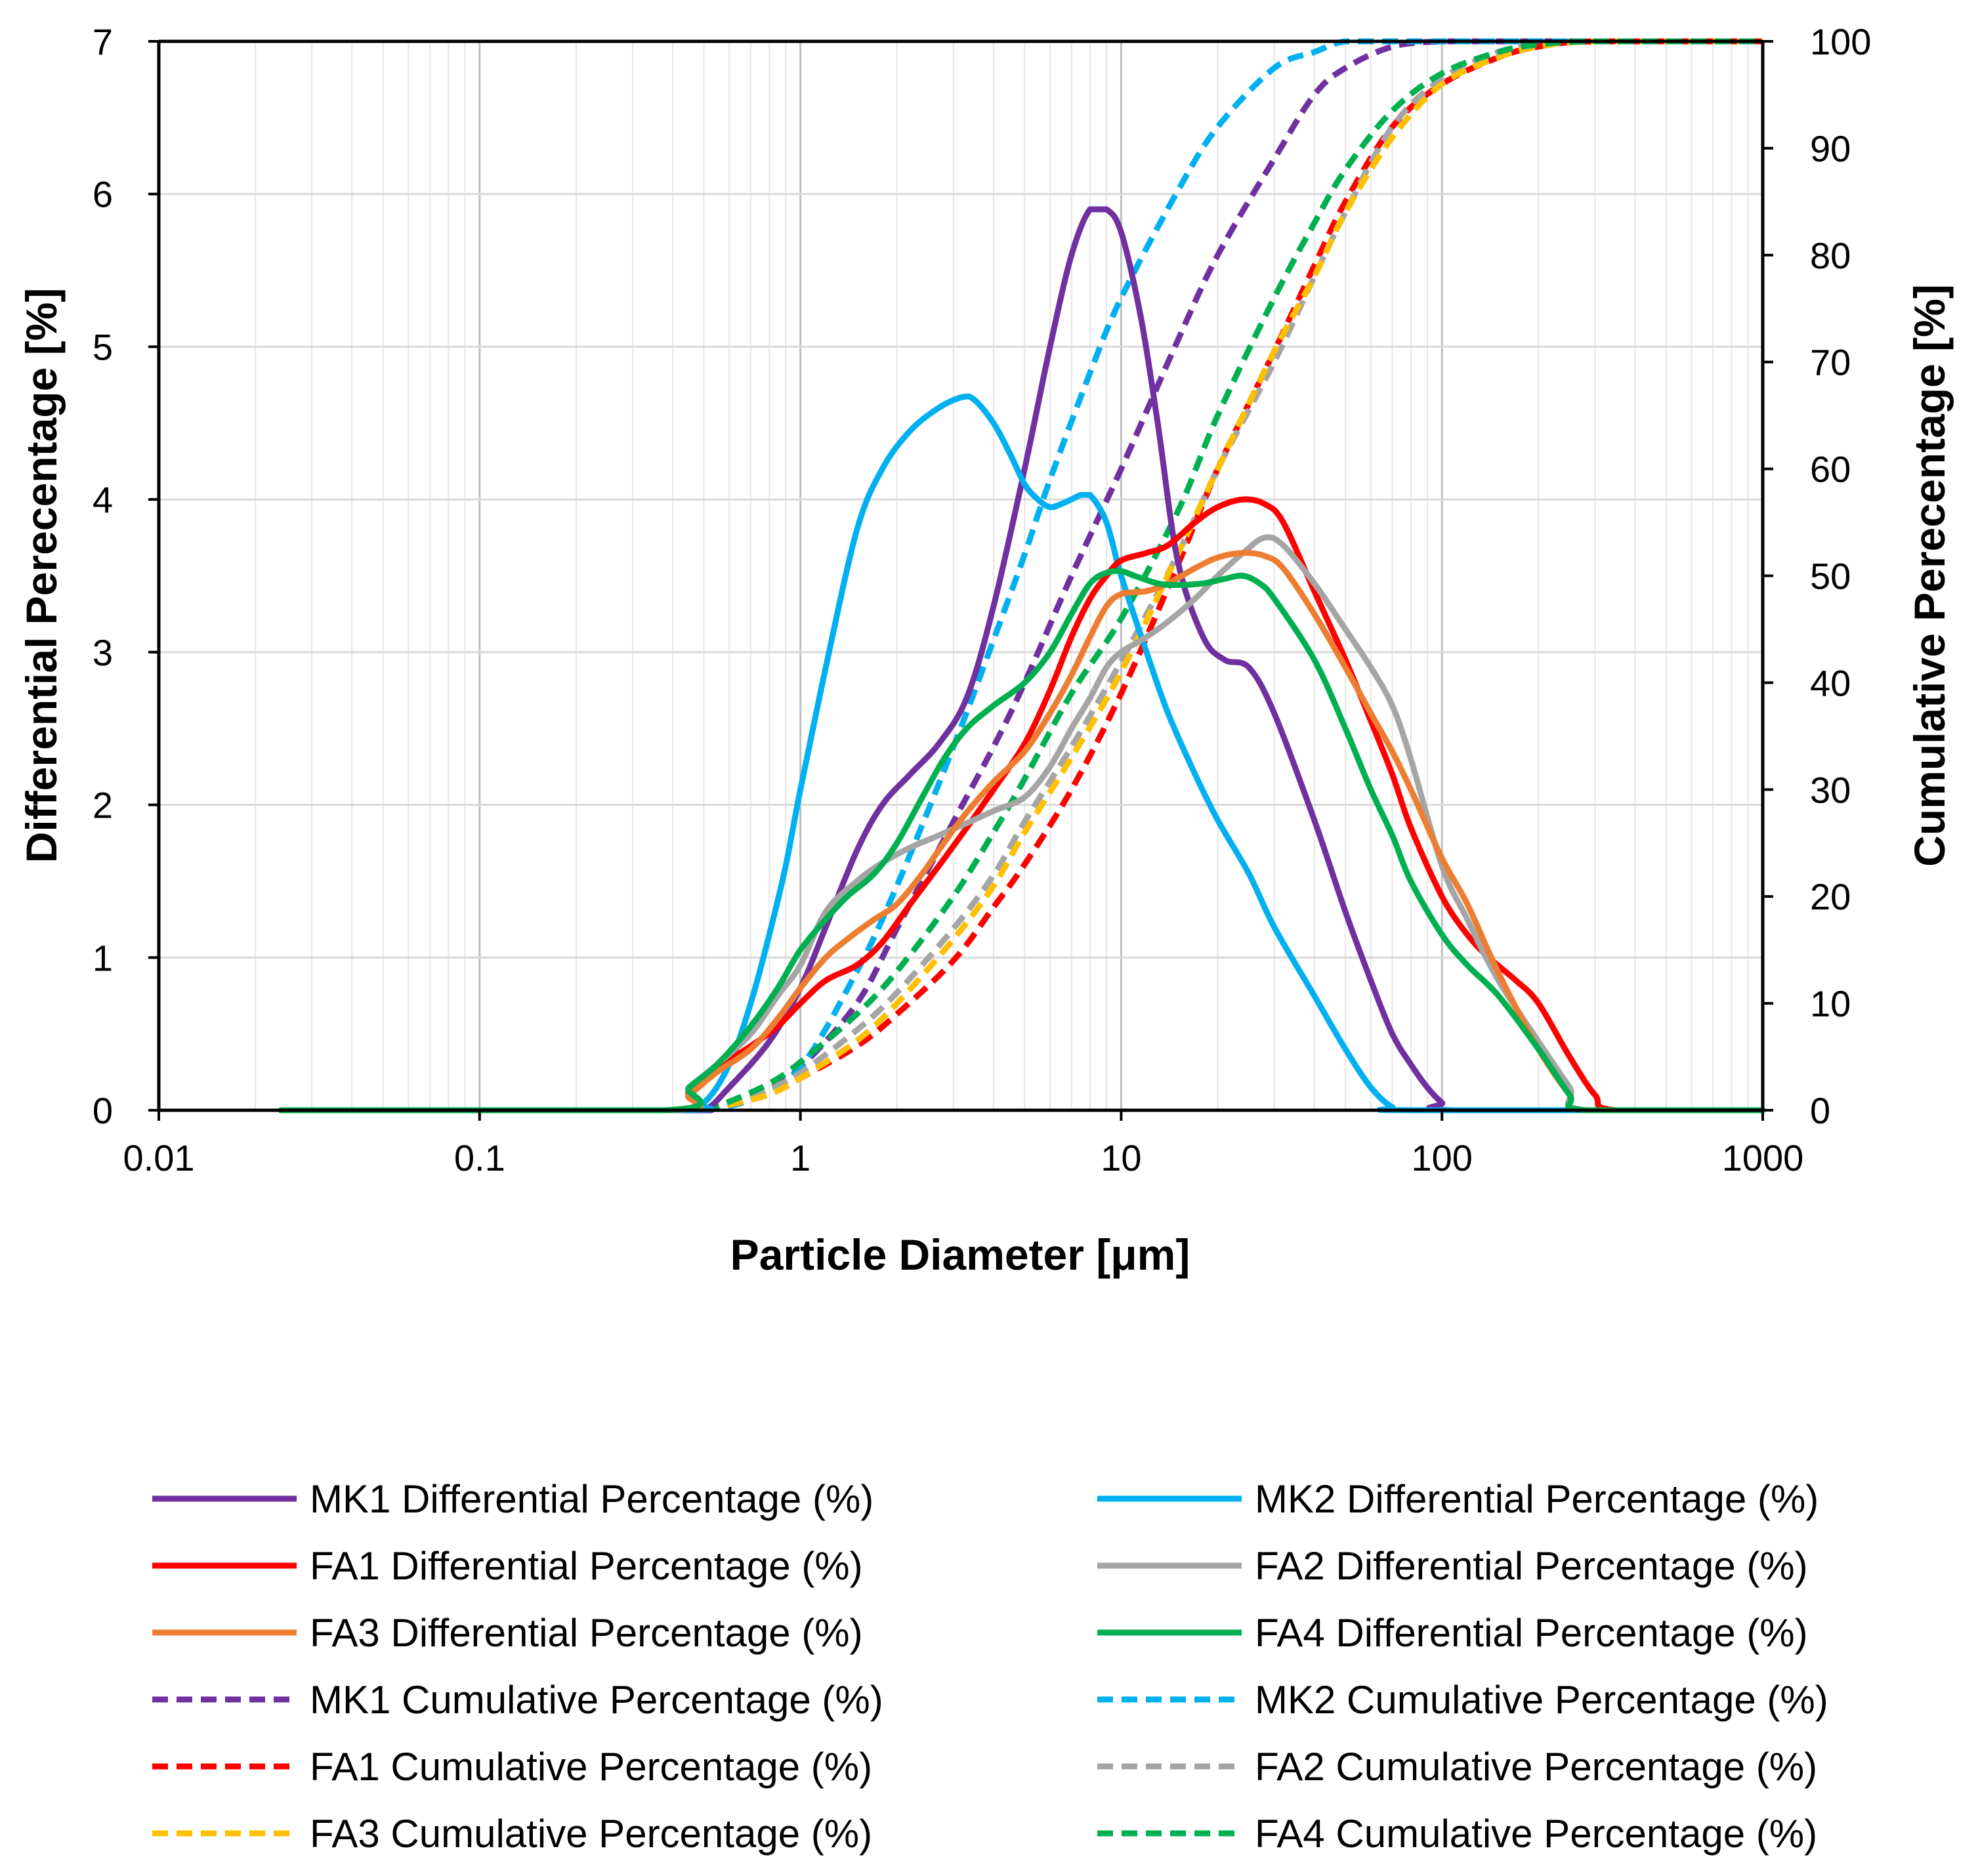  I want to click on y-axis-left-title: Differential Perecentage [%], so click(41, 576).